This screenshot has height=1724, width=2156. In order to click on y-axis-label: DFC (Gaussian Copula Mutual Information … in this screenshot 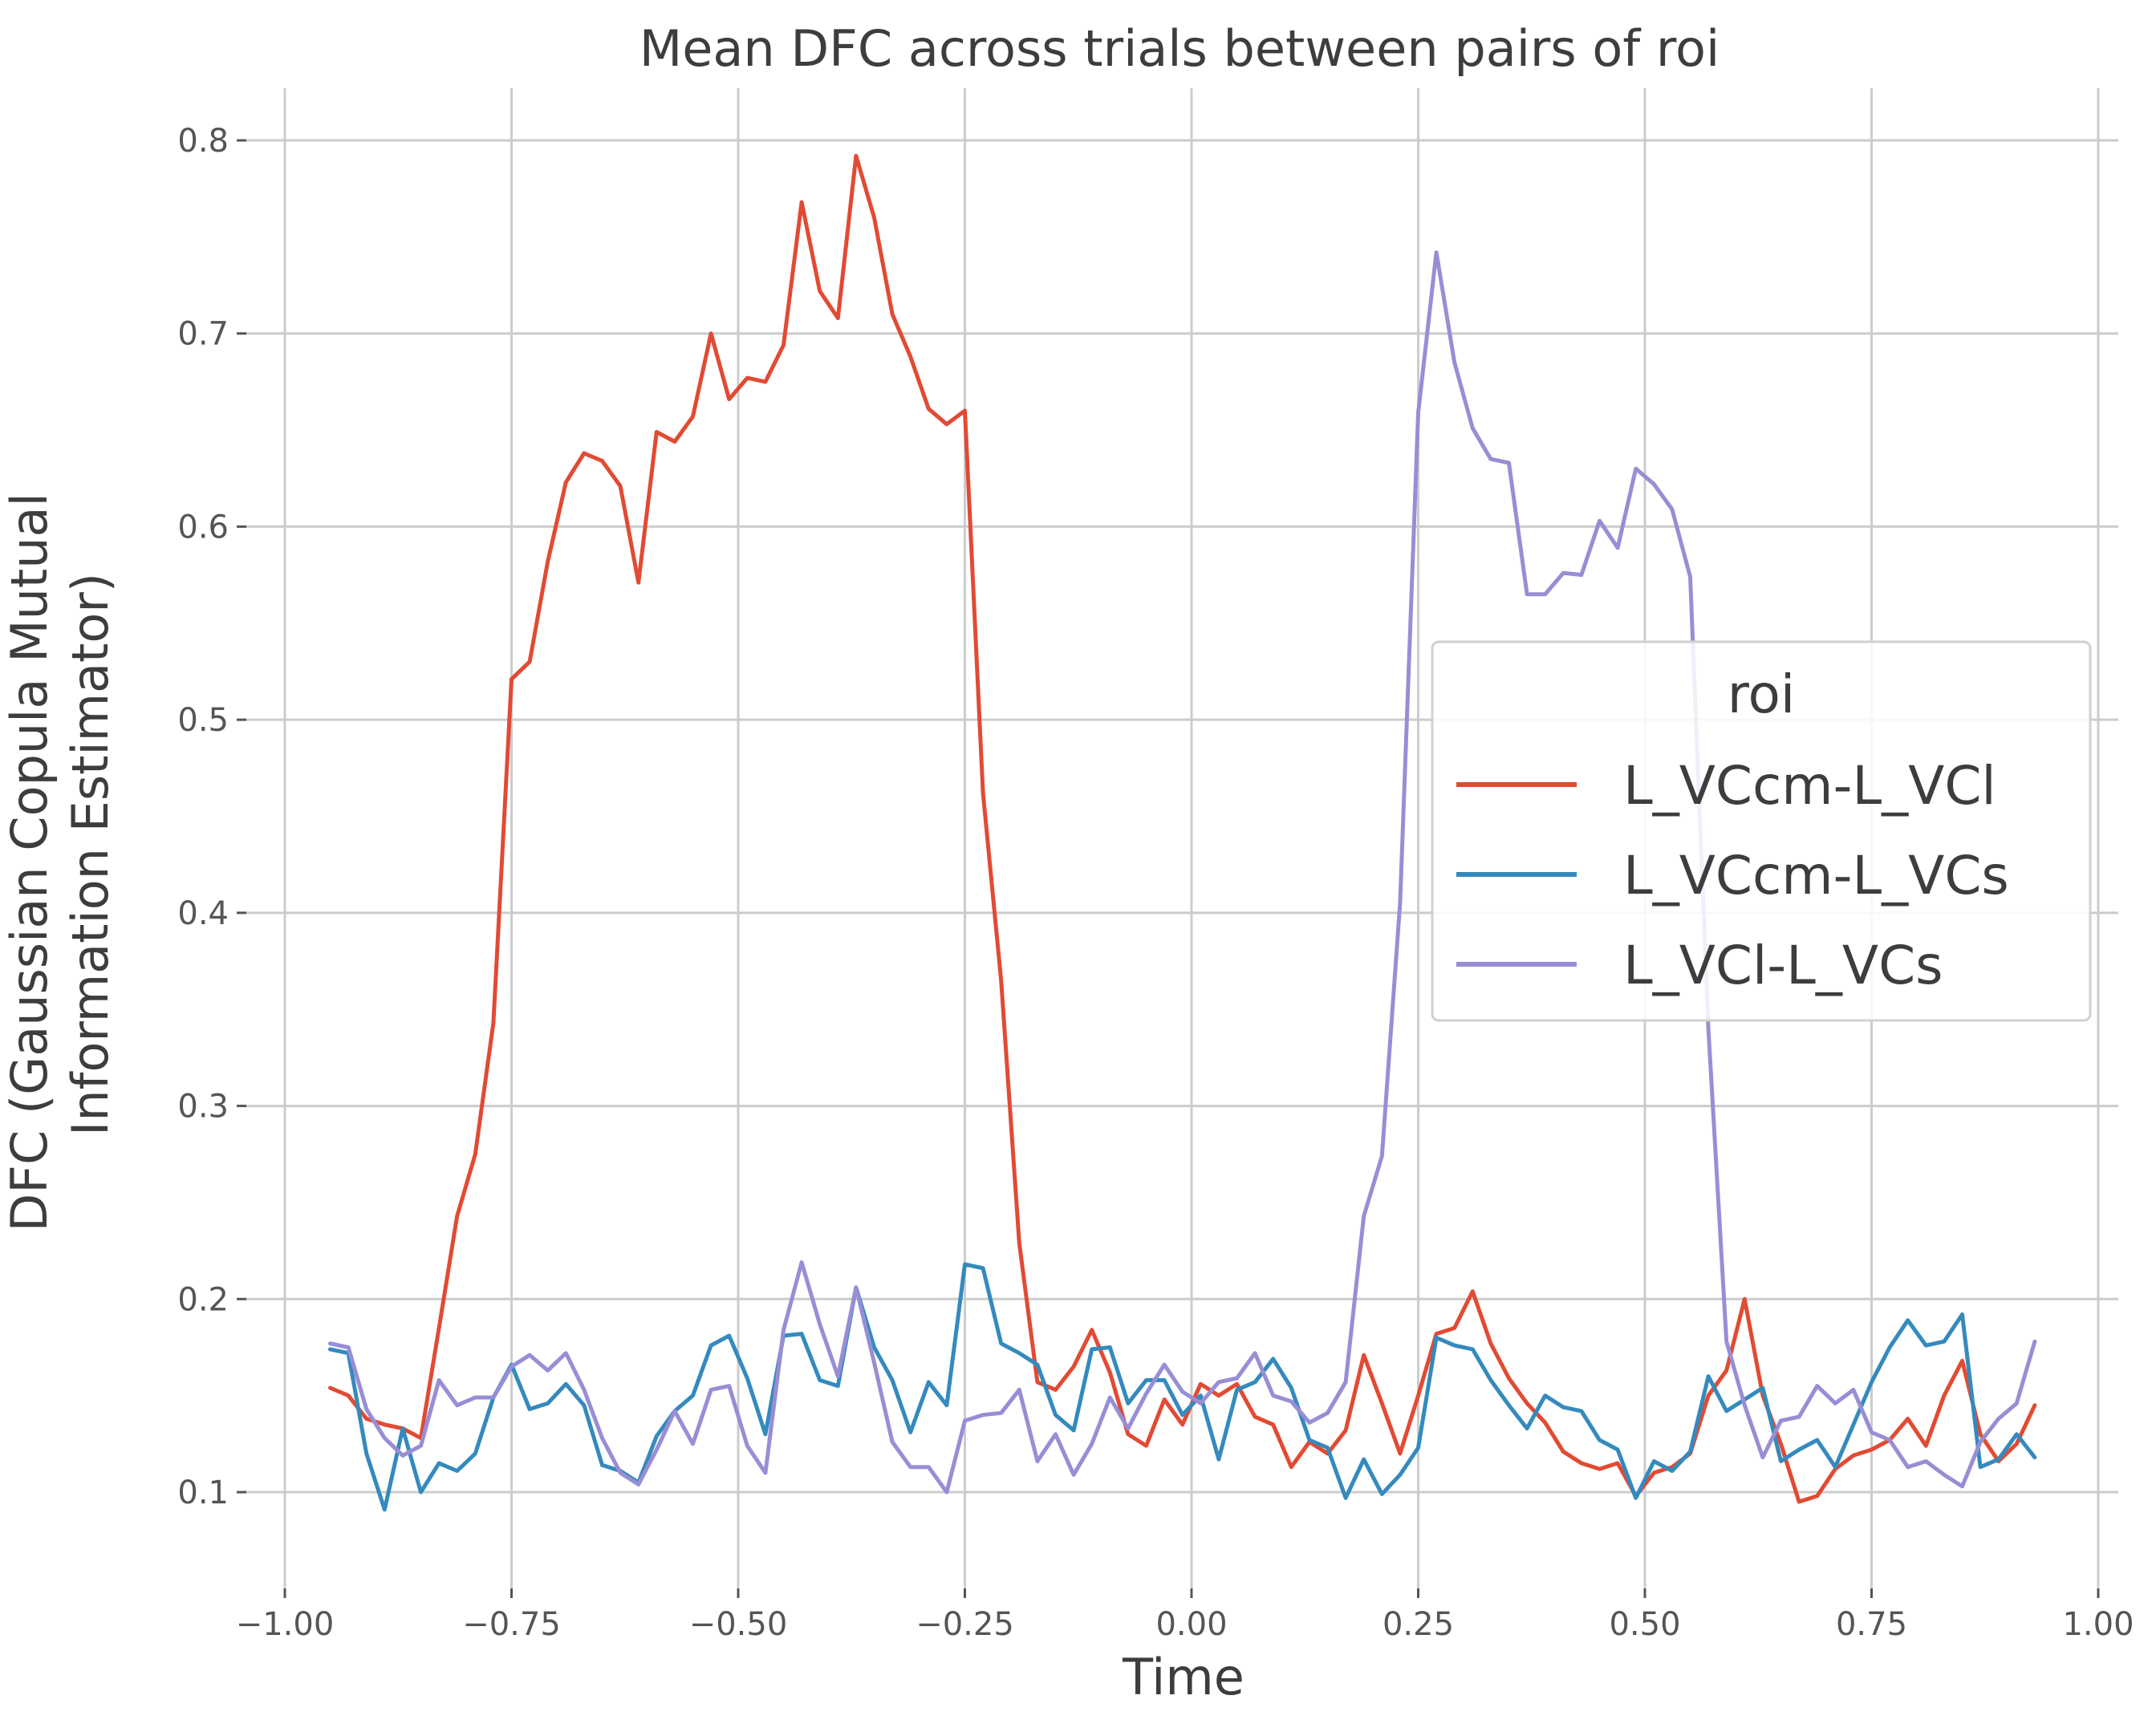, I will do `click(60, 854)`.